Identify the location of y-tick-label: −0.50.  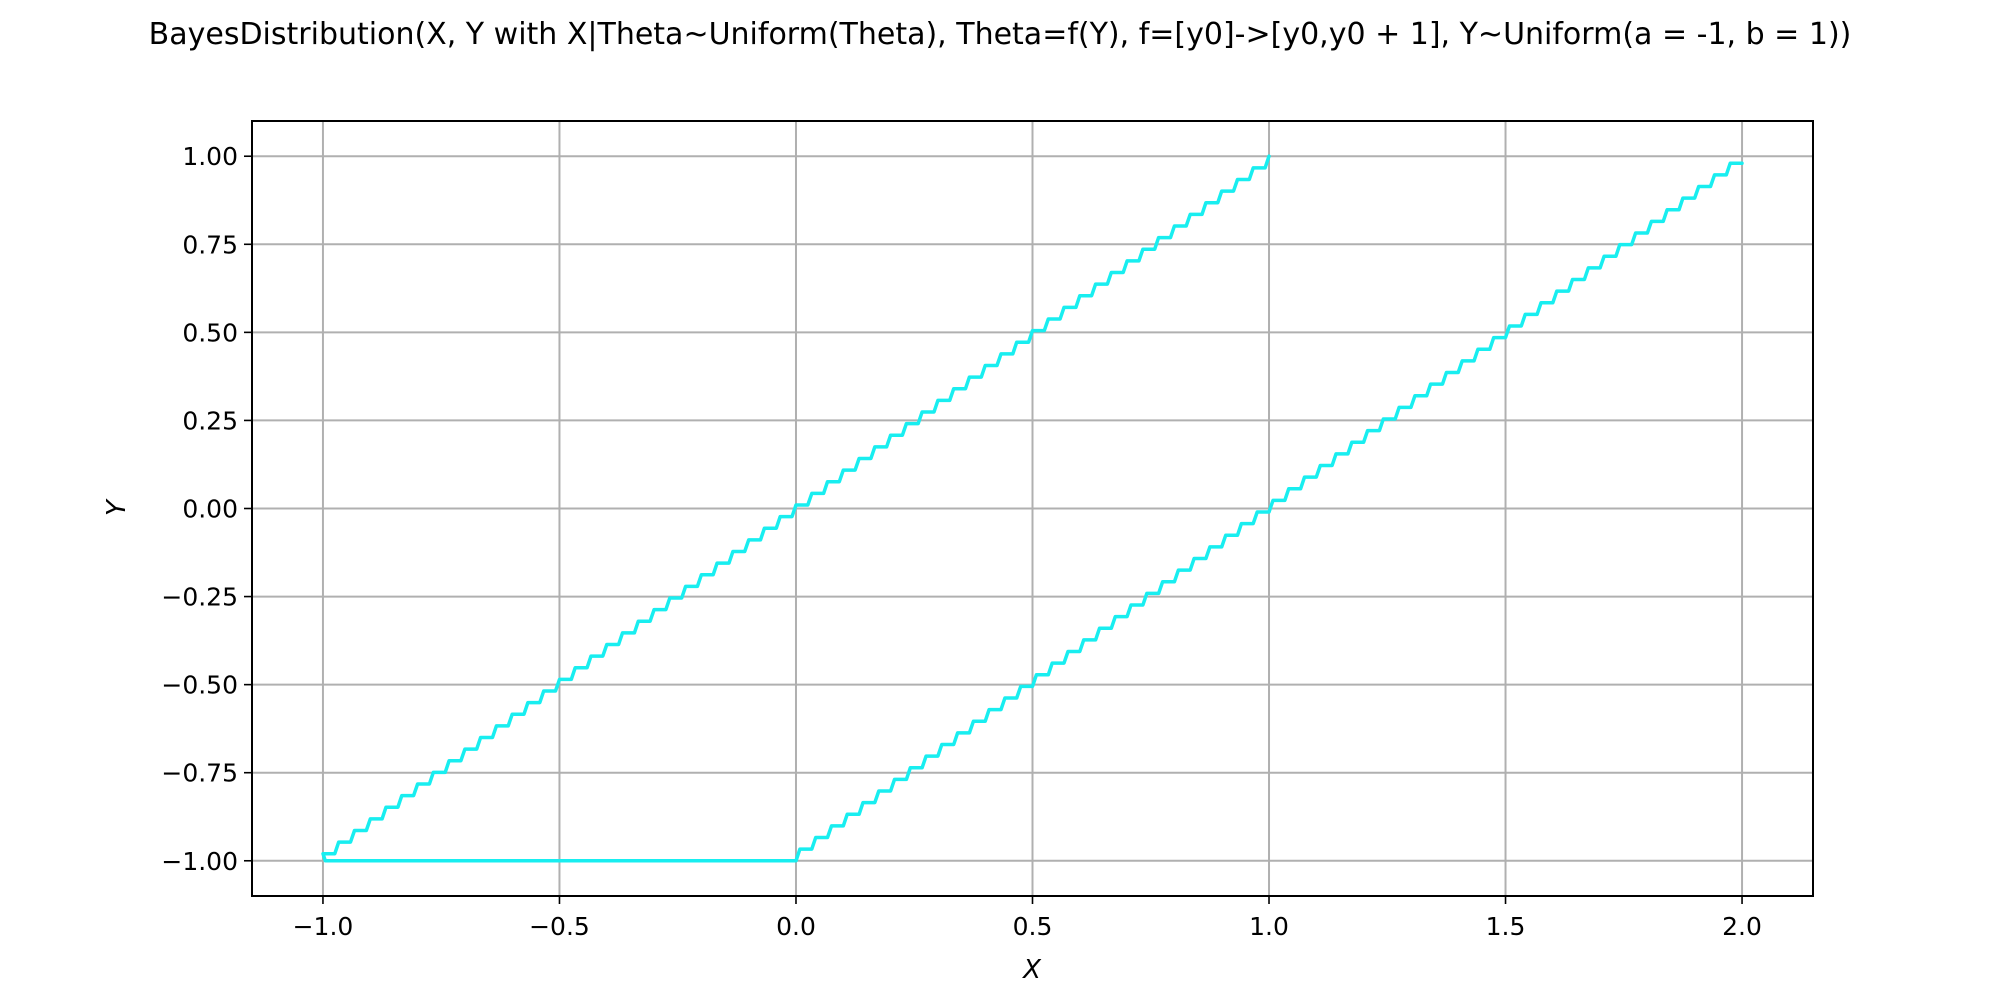
(199, 685).